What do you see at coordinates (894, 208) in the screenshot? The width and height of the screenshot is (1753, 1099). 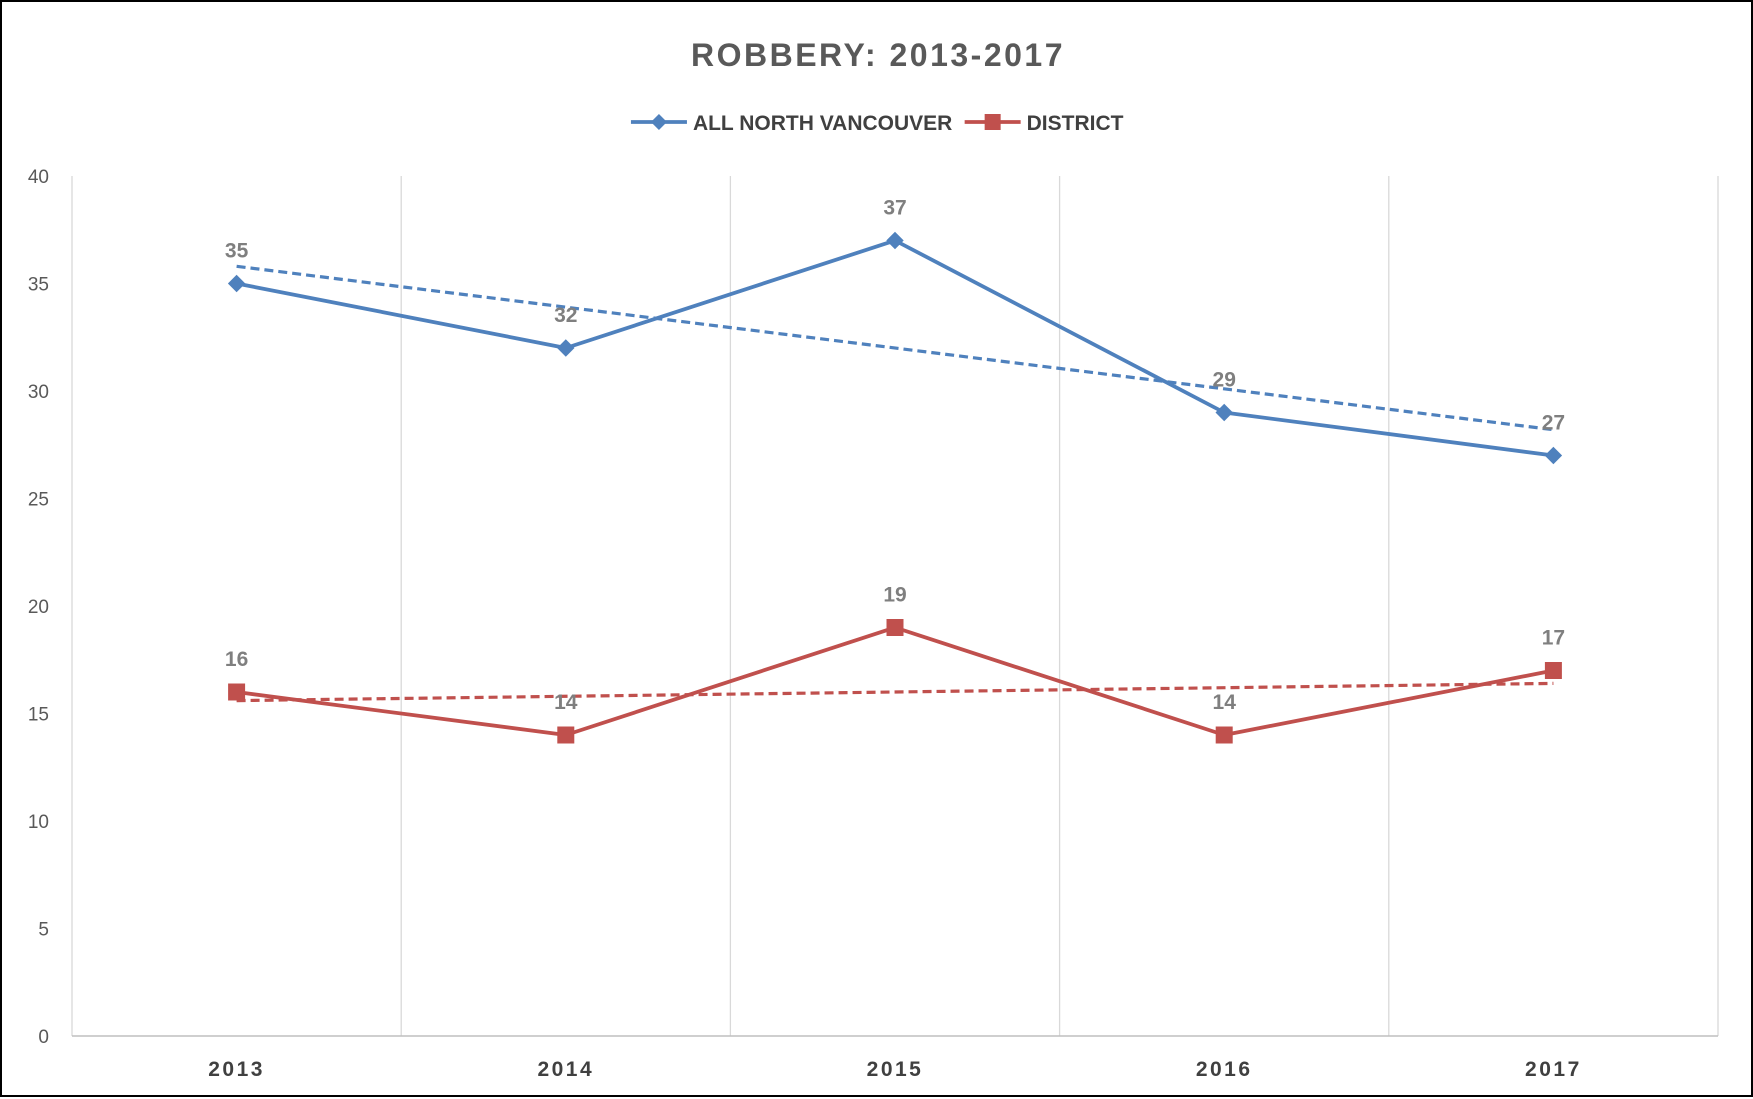 I see `data-label-all-north-vancouver: 37` at bounding box center [894, 208].